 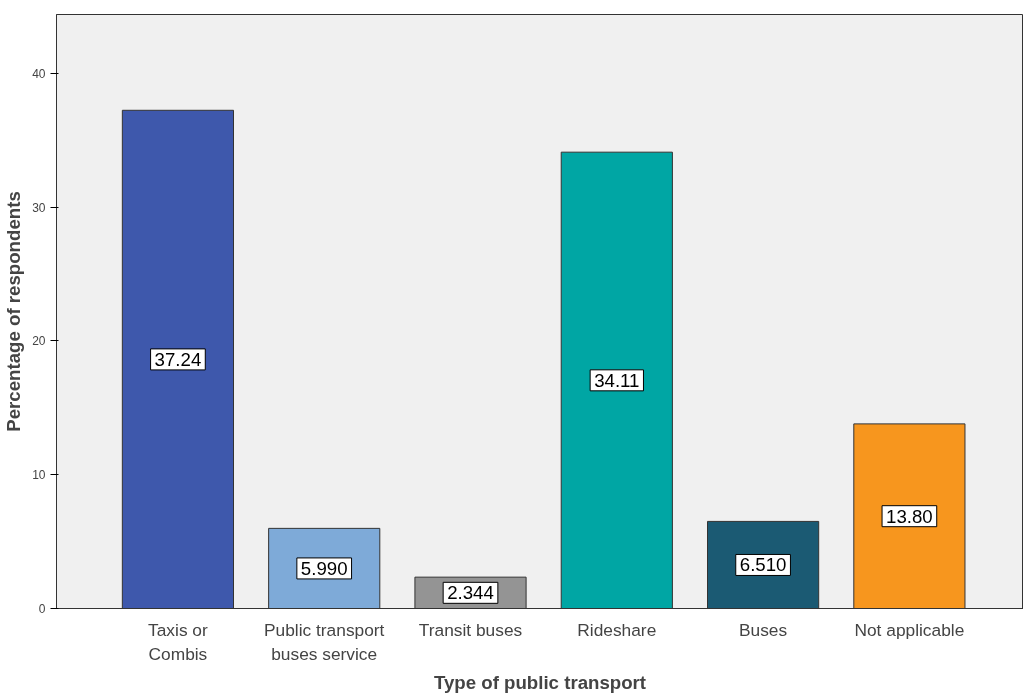 What do you see at coordinates (763, 629) in the screenshot?
I see `x-tick-label: Buses` at bounding box center [763, 629].